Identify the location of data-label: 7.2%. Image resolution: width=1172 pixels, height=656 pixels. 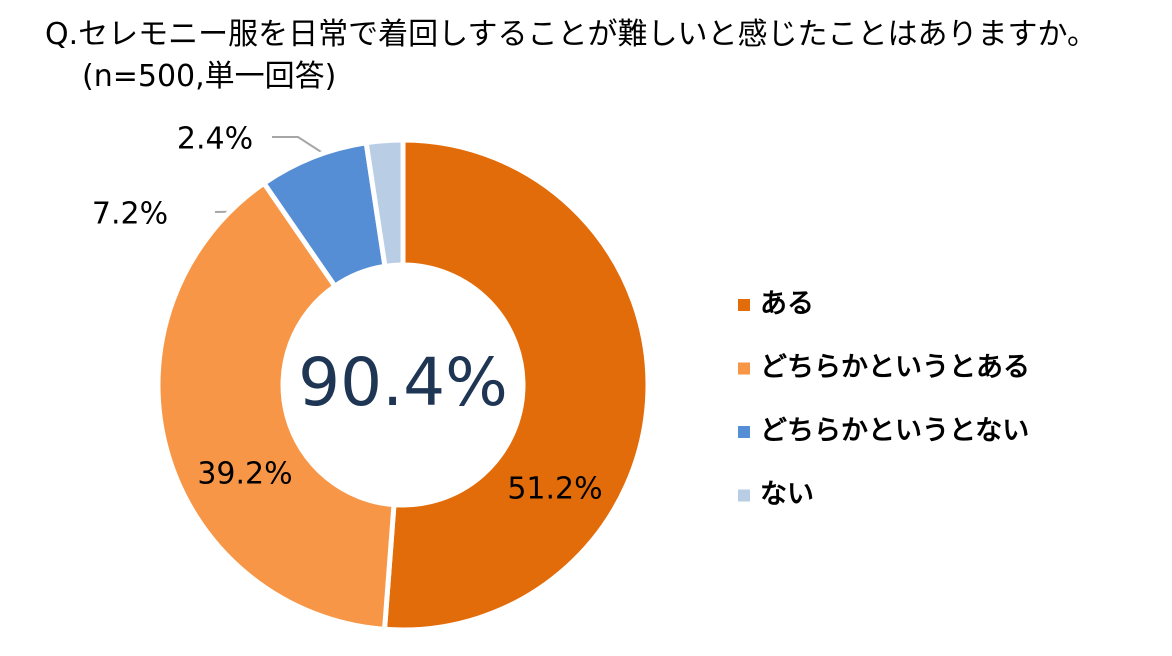
(130, 214).